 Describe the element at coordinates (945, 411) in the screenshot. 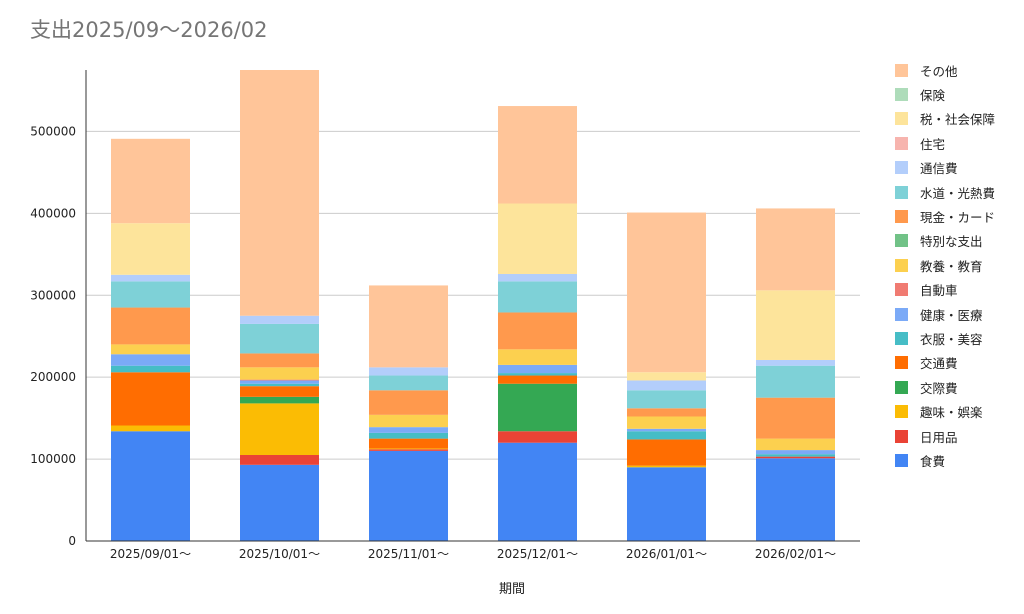

I see `legend-item: 趣味・娯楽` at that location.